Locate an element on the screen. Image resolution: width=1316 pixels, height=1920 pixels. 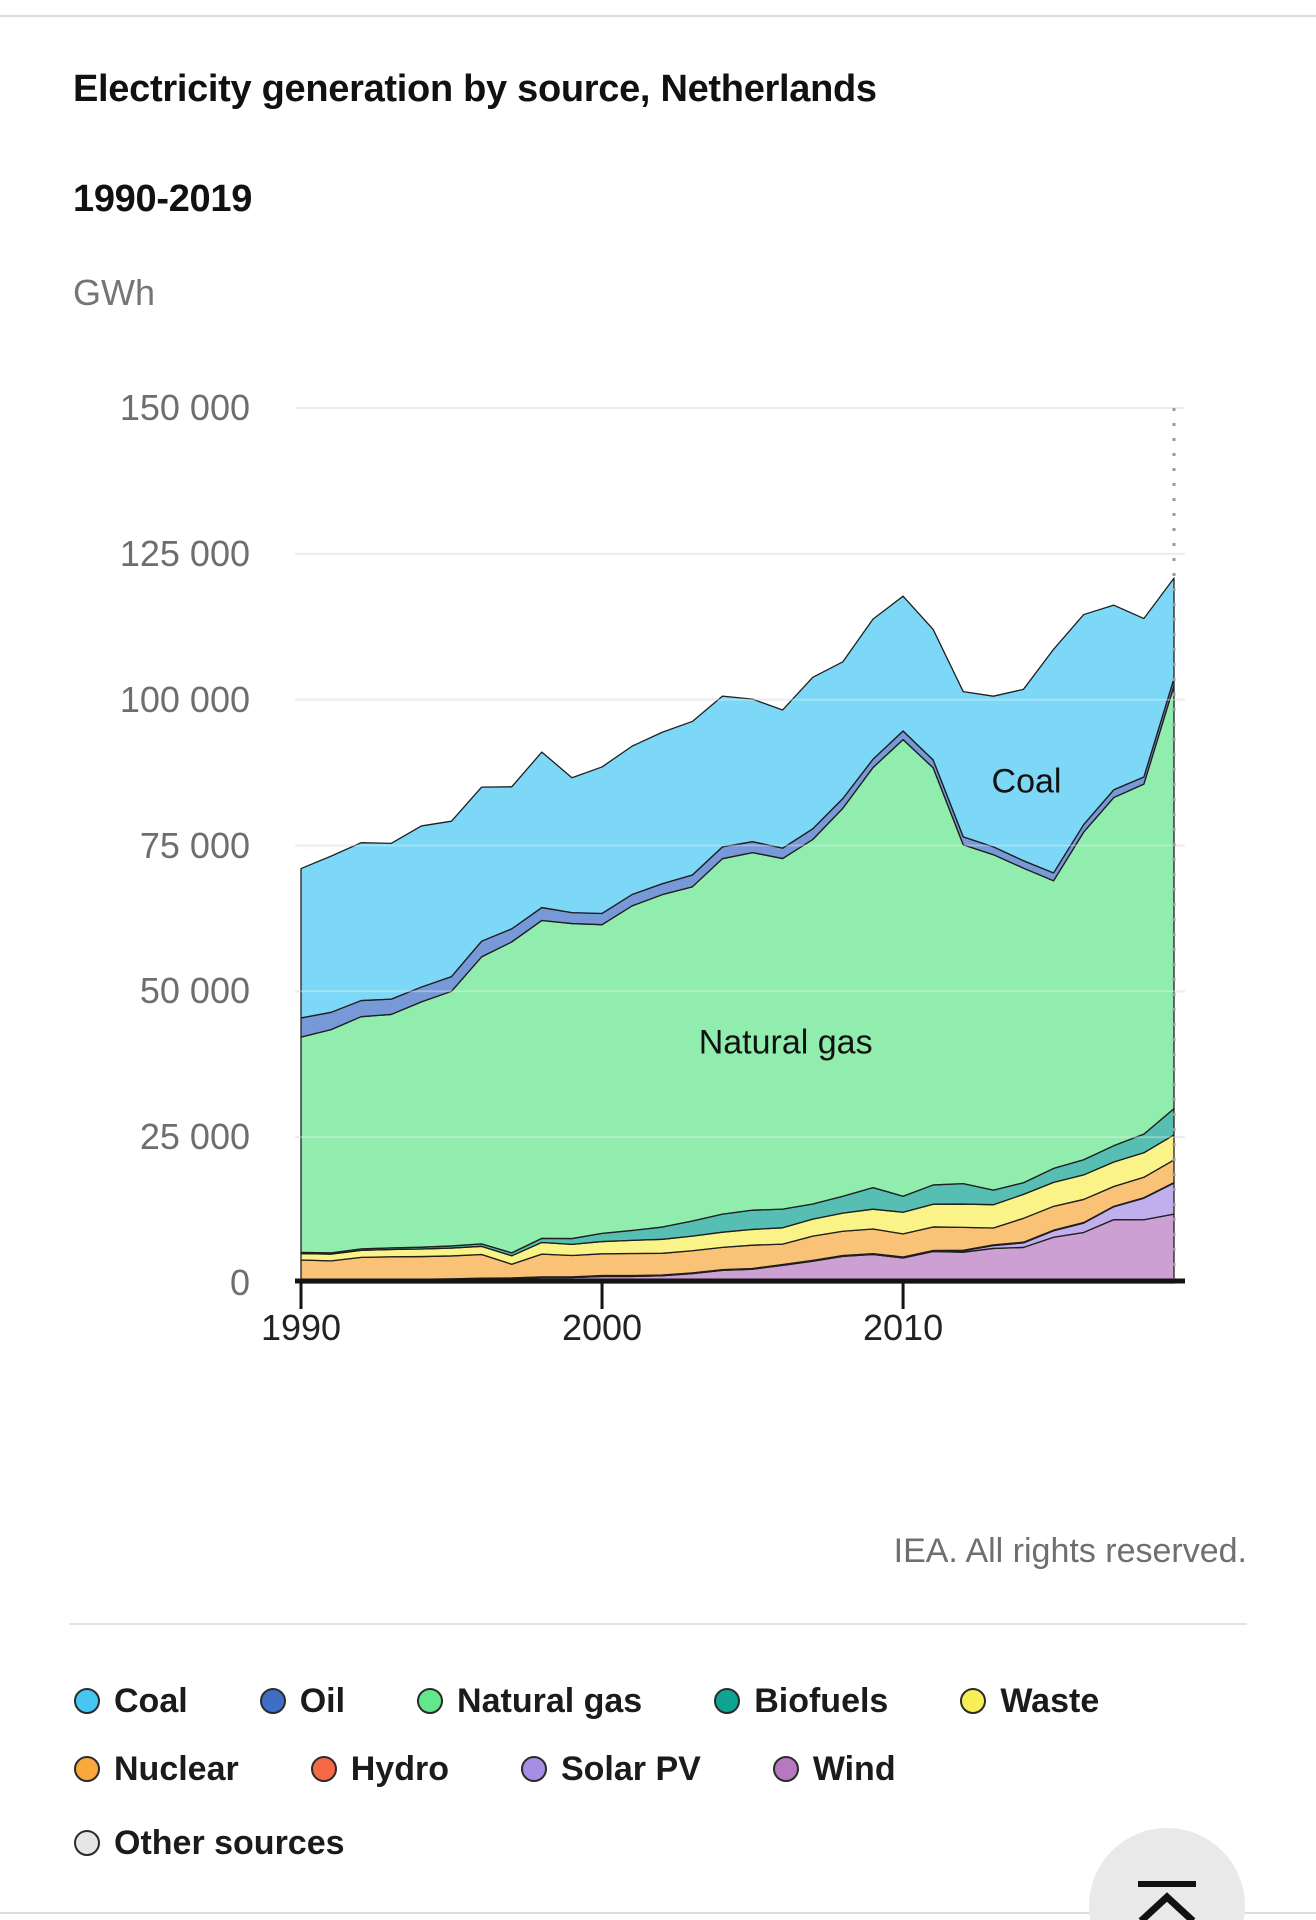
legend-item-nuclear: Nuclear is located at coordinates (156, 1769).